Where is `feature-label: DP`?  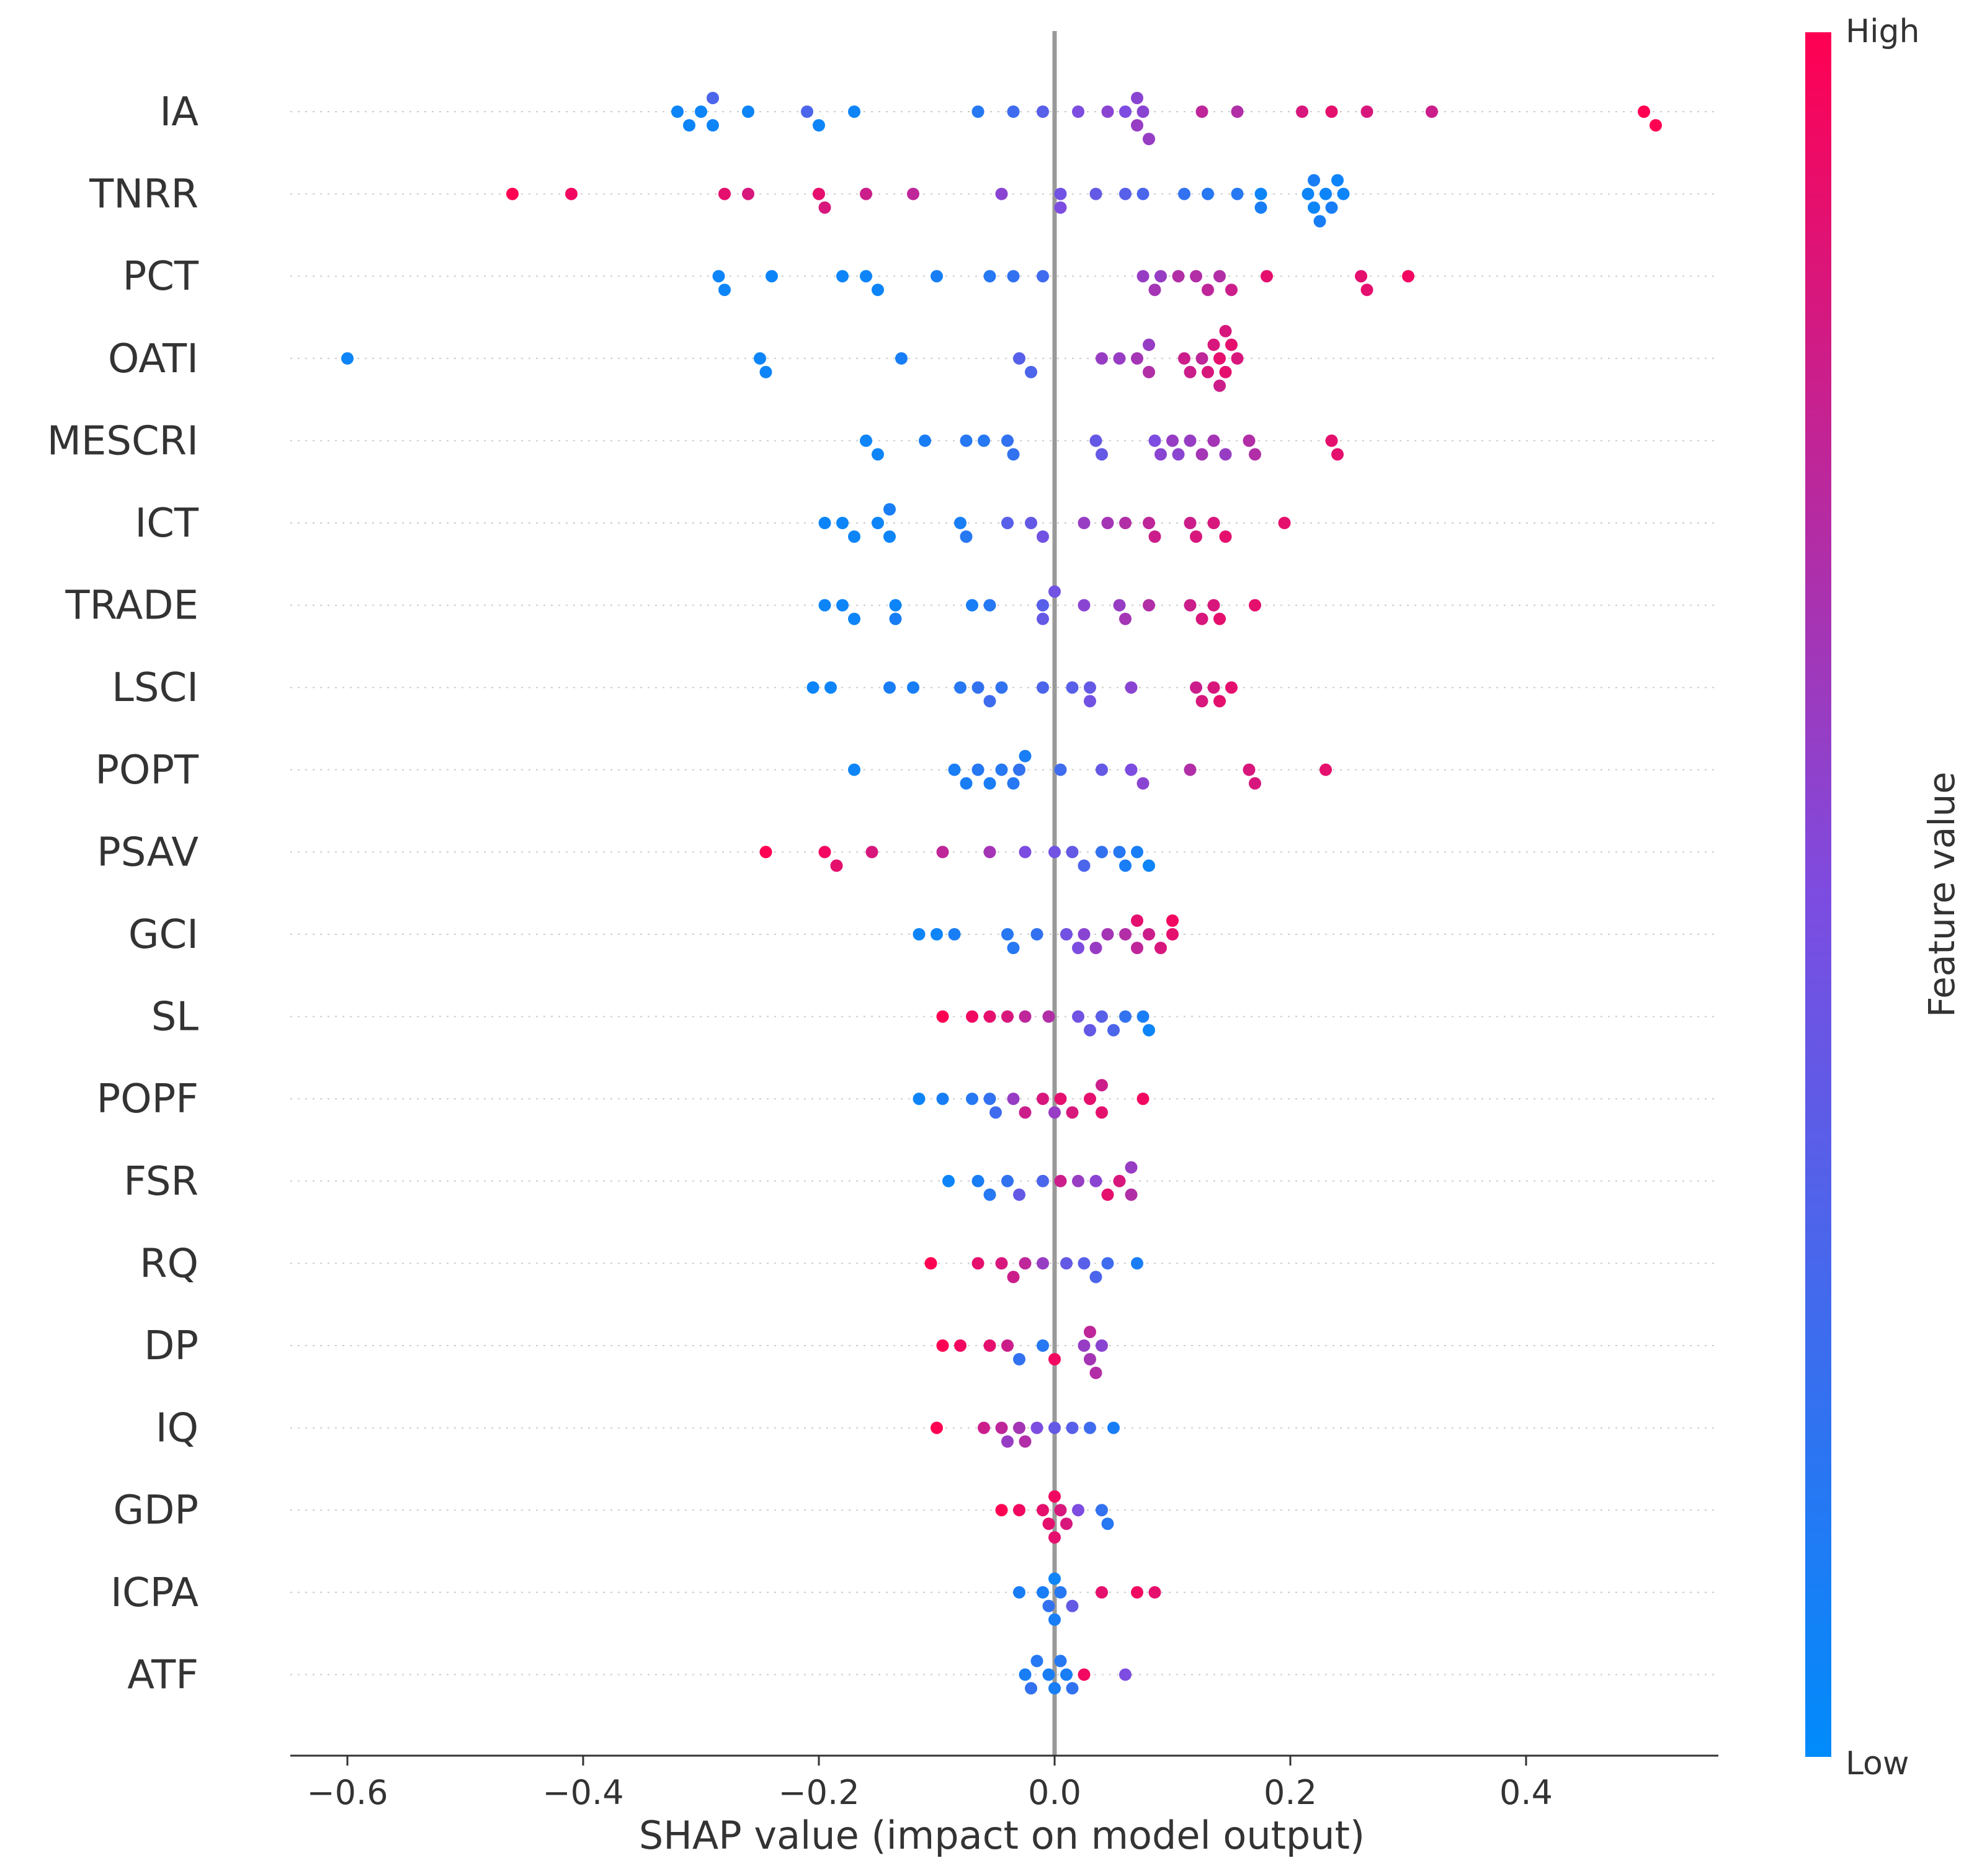 feature-label: DP is located at coordinates (171, 1346).